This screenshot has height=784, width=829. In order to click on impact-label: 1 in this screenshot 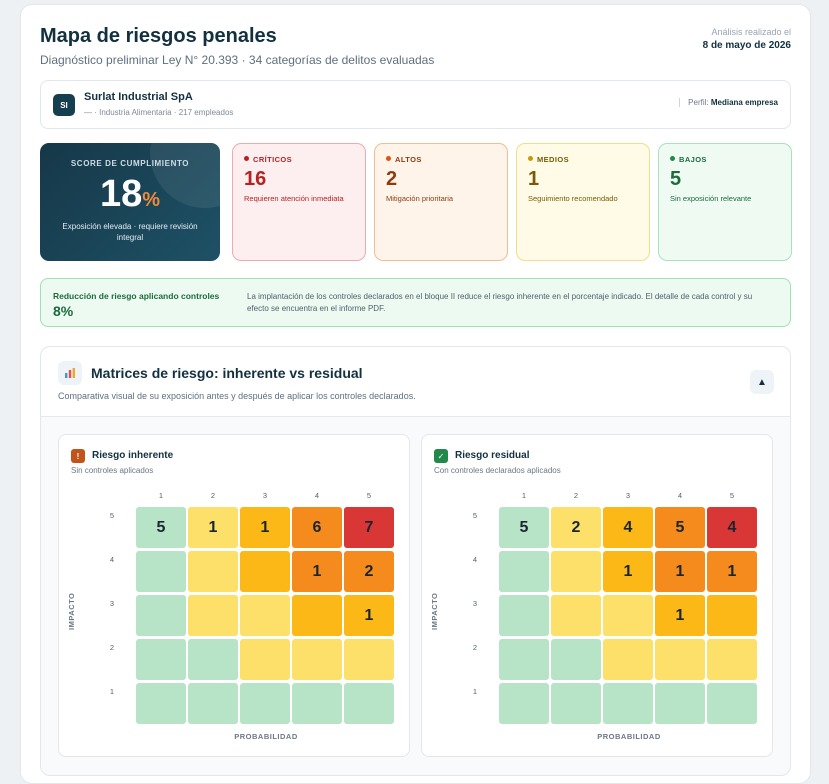, I will do `click(112, 691)`.